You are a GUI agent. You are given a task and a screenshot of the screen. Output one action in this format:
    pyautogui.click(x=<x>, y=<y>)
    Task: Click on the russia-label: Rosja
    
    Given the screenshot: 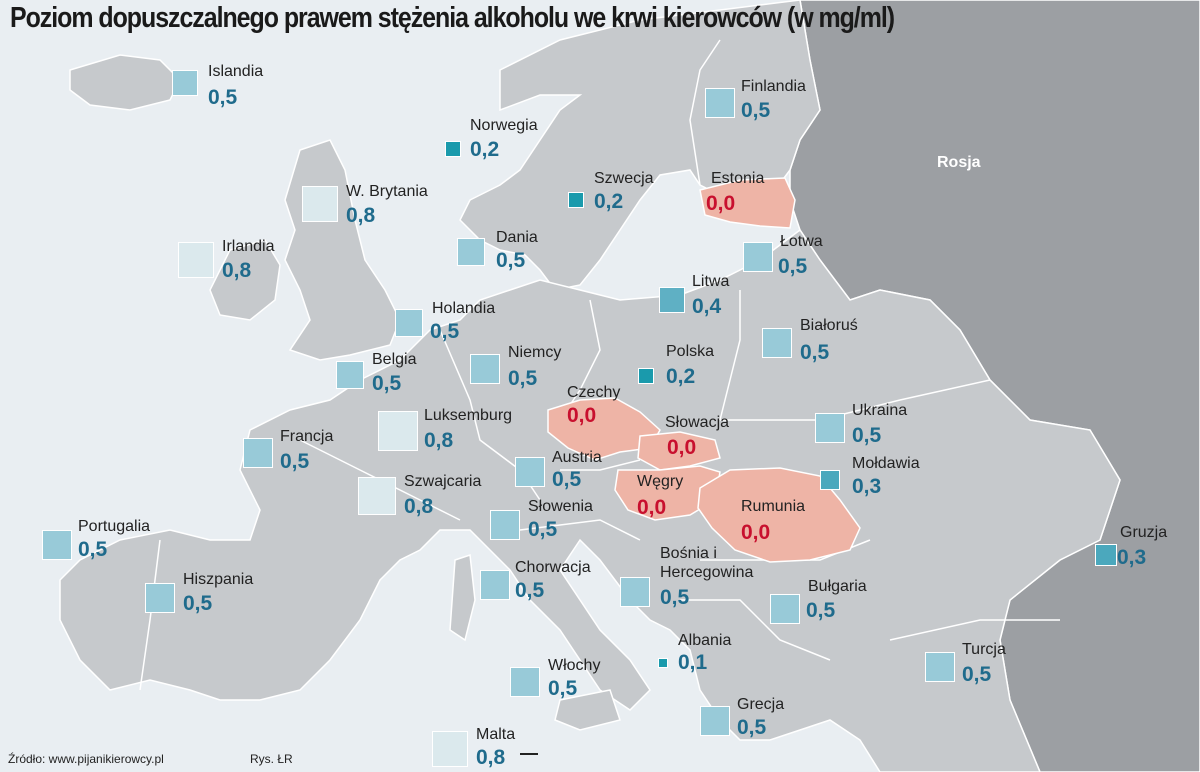 What is the action you would take?
    pyautogui.click(x=959, y=162)
    